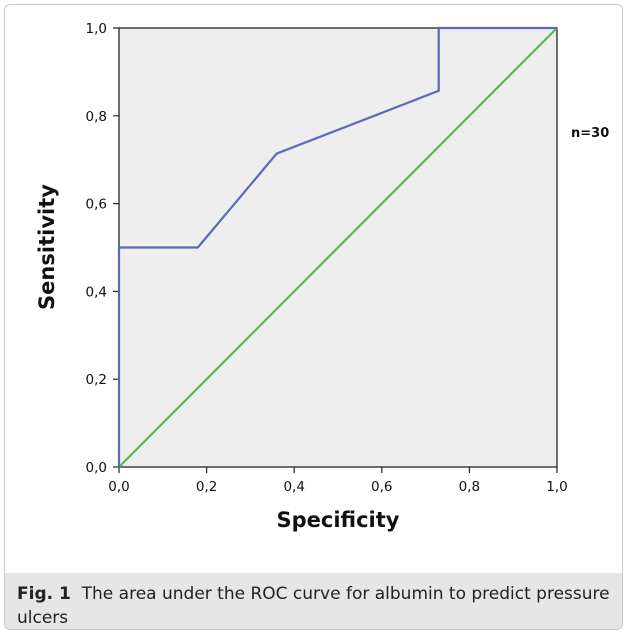 Image resolution: width=629 pixels, height=636 pixels. Describe the element at coordinates (102, 248) in the screenshot. I see `y-axis-ticks: 0,0 0,2 0,4 0,6 0,8 1,0` at that location.